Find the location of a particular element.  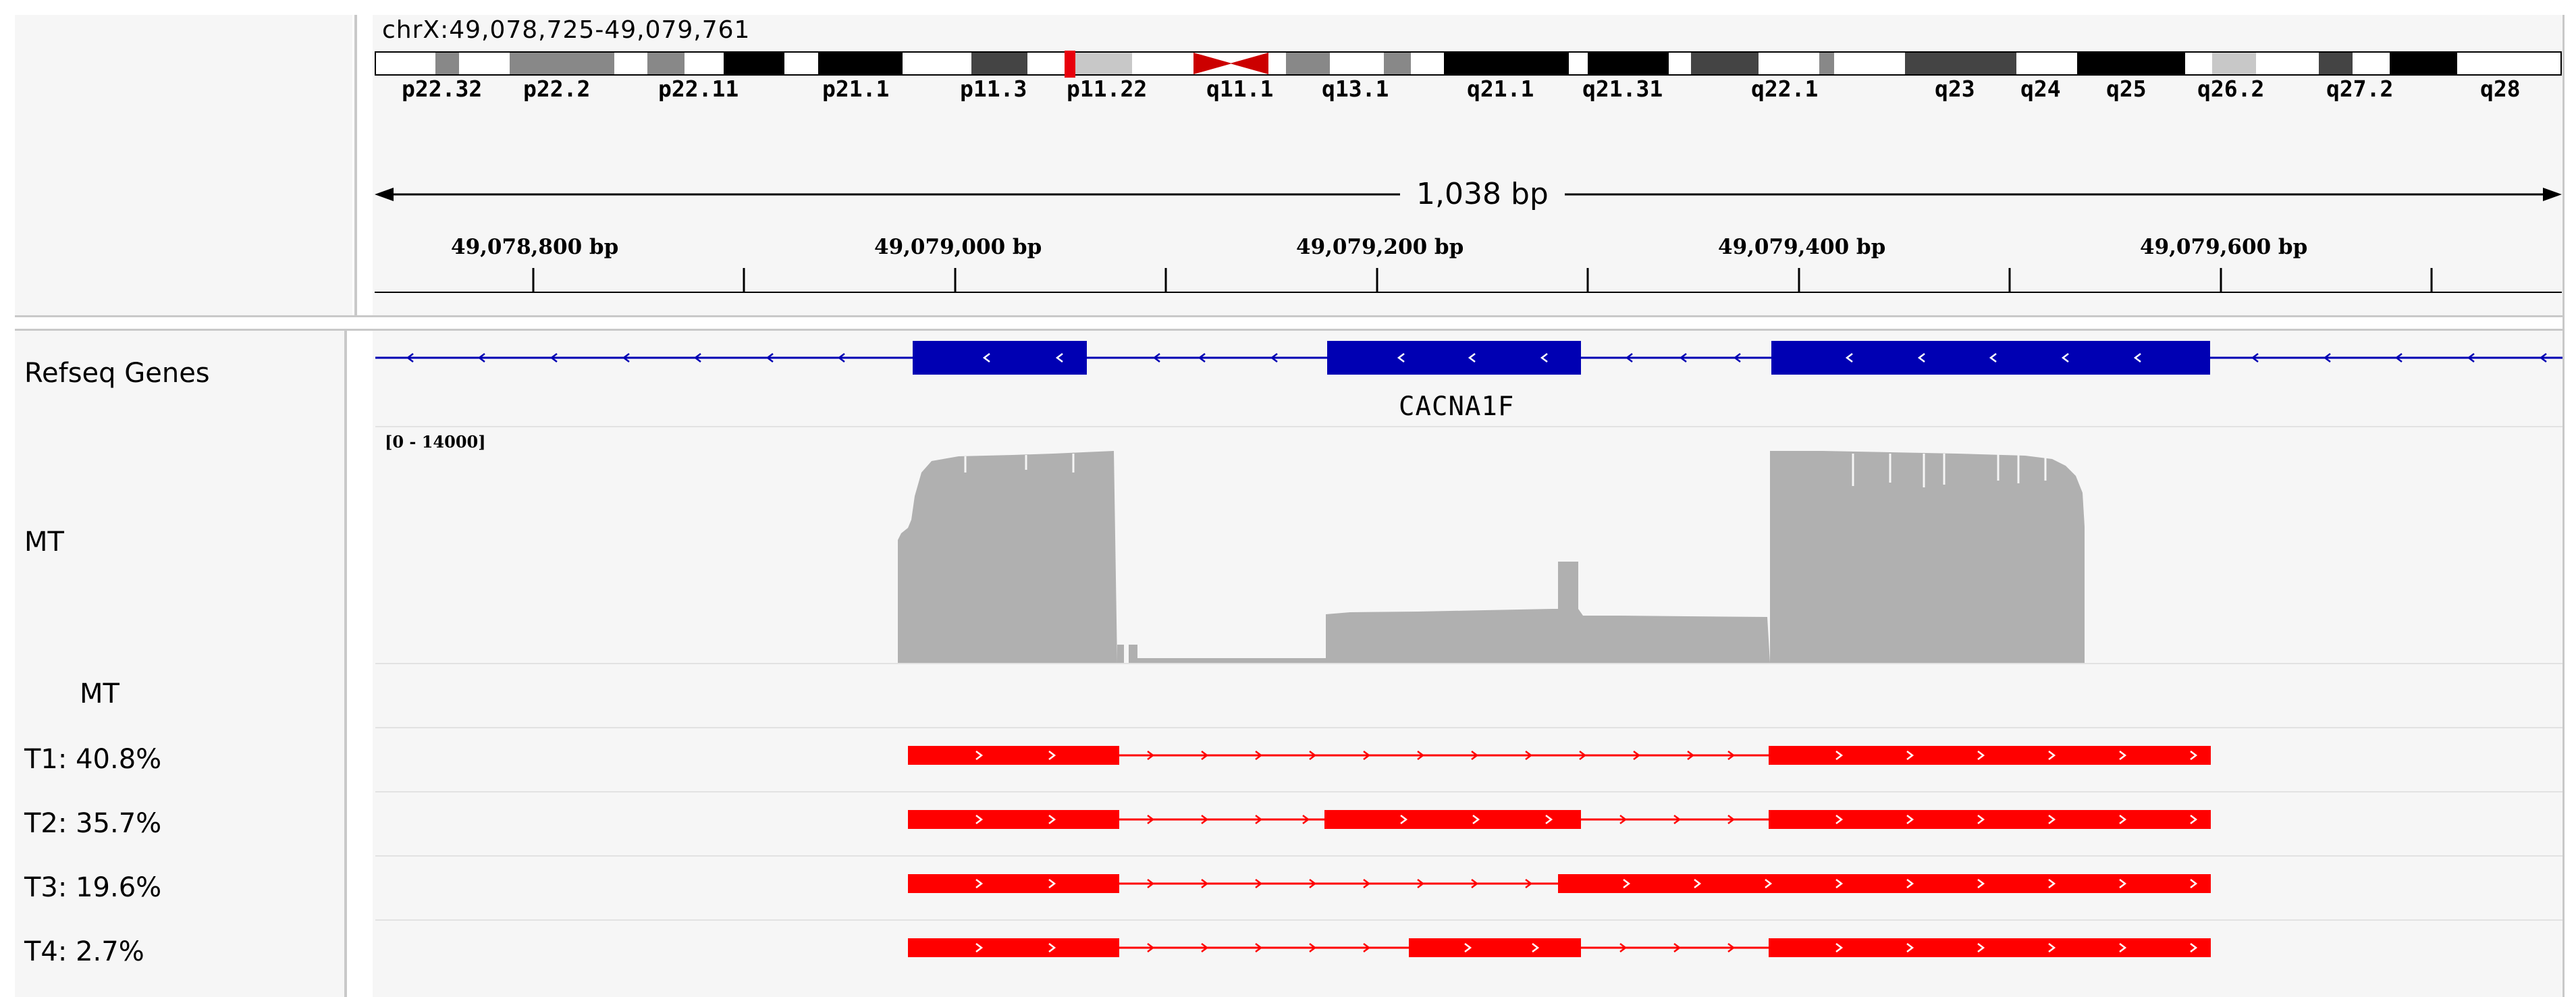

ruler-tick-label: 49,079,200 bp is located at coordinates (1380, 247).